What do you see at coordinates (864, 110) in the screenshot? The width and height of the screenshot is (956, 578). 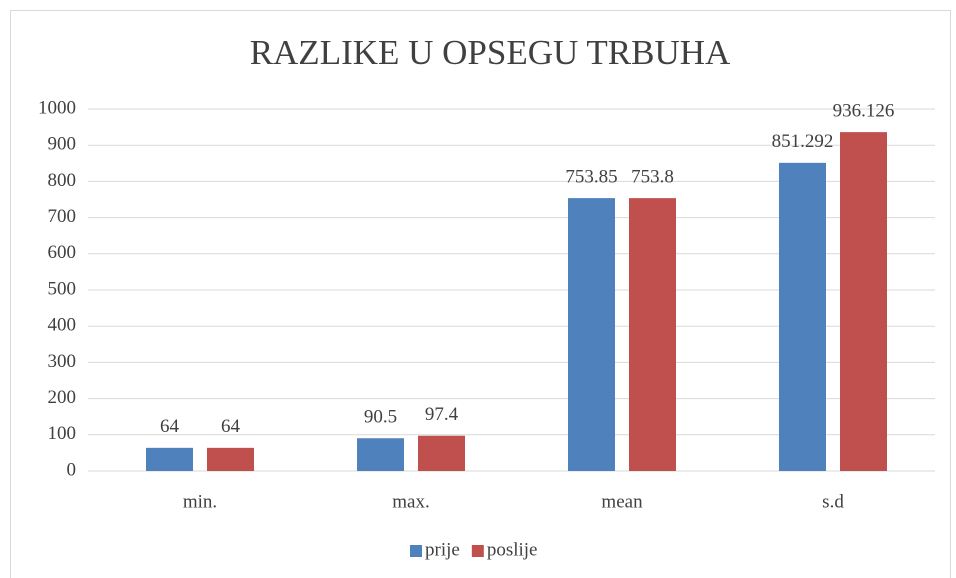 I see `data-label: 936.126` at bounding box center [864, 110].